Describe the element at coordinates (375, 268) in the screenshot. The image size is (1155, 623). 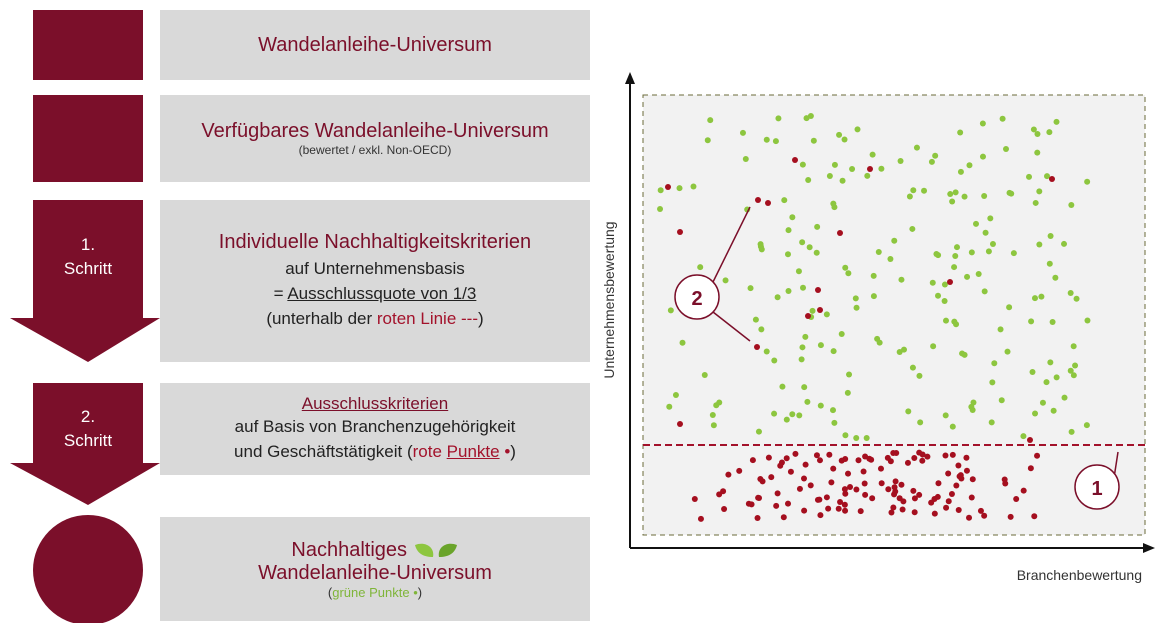
I see `text: auf Unternehmensbasis` at that location.